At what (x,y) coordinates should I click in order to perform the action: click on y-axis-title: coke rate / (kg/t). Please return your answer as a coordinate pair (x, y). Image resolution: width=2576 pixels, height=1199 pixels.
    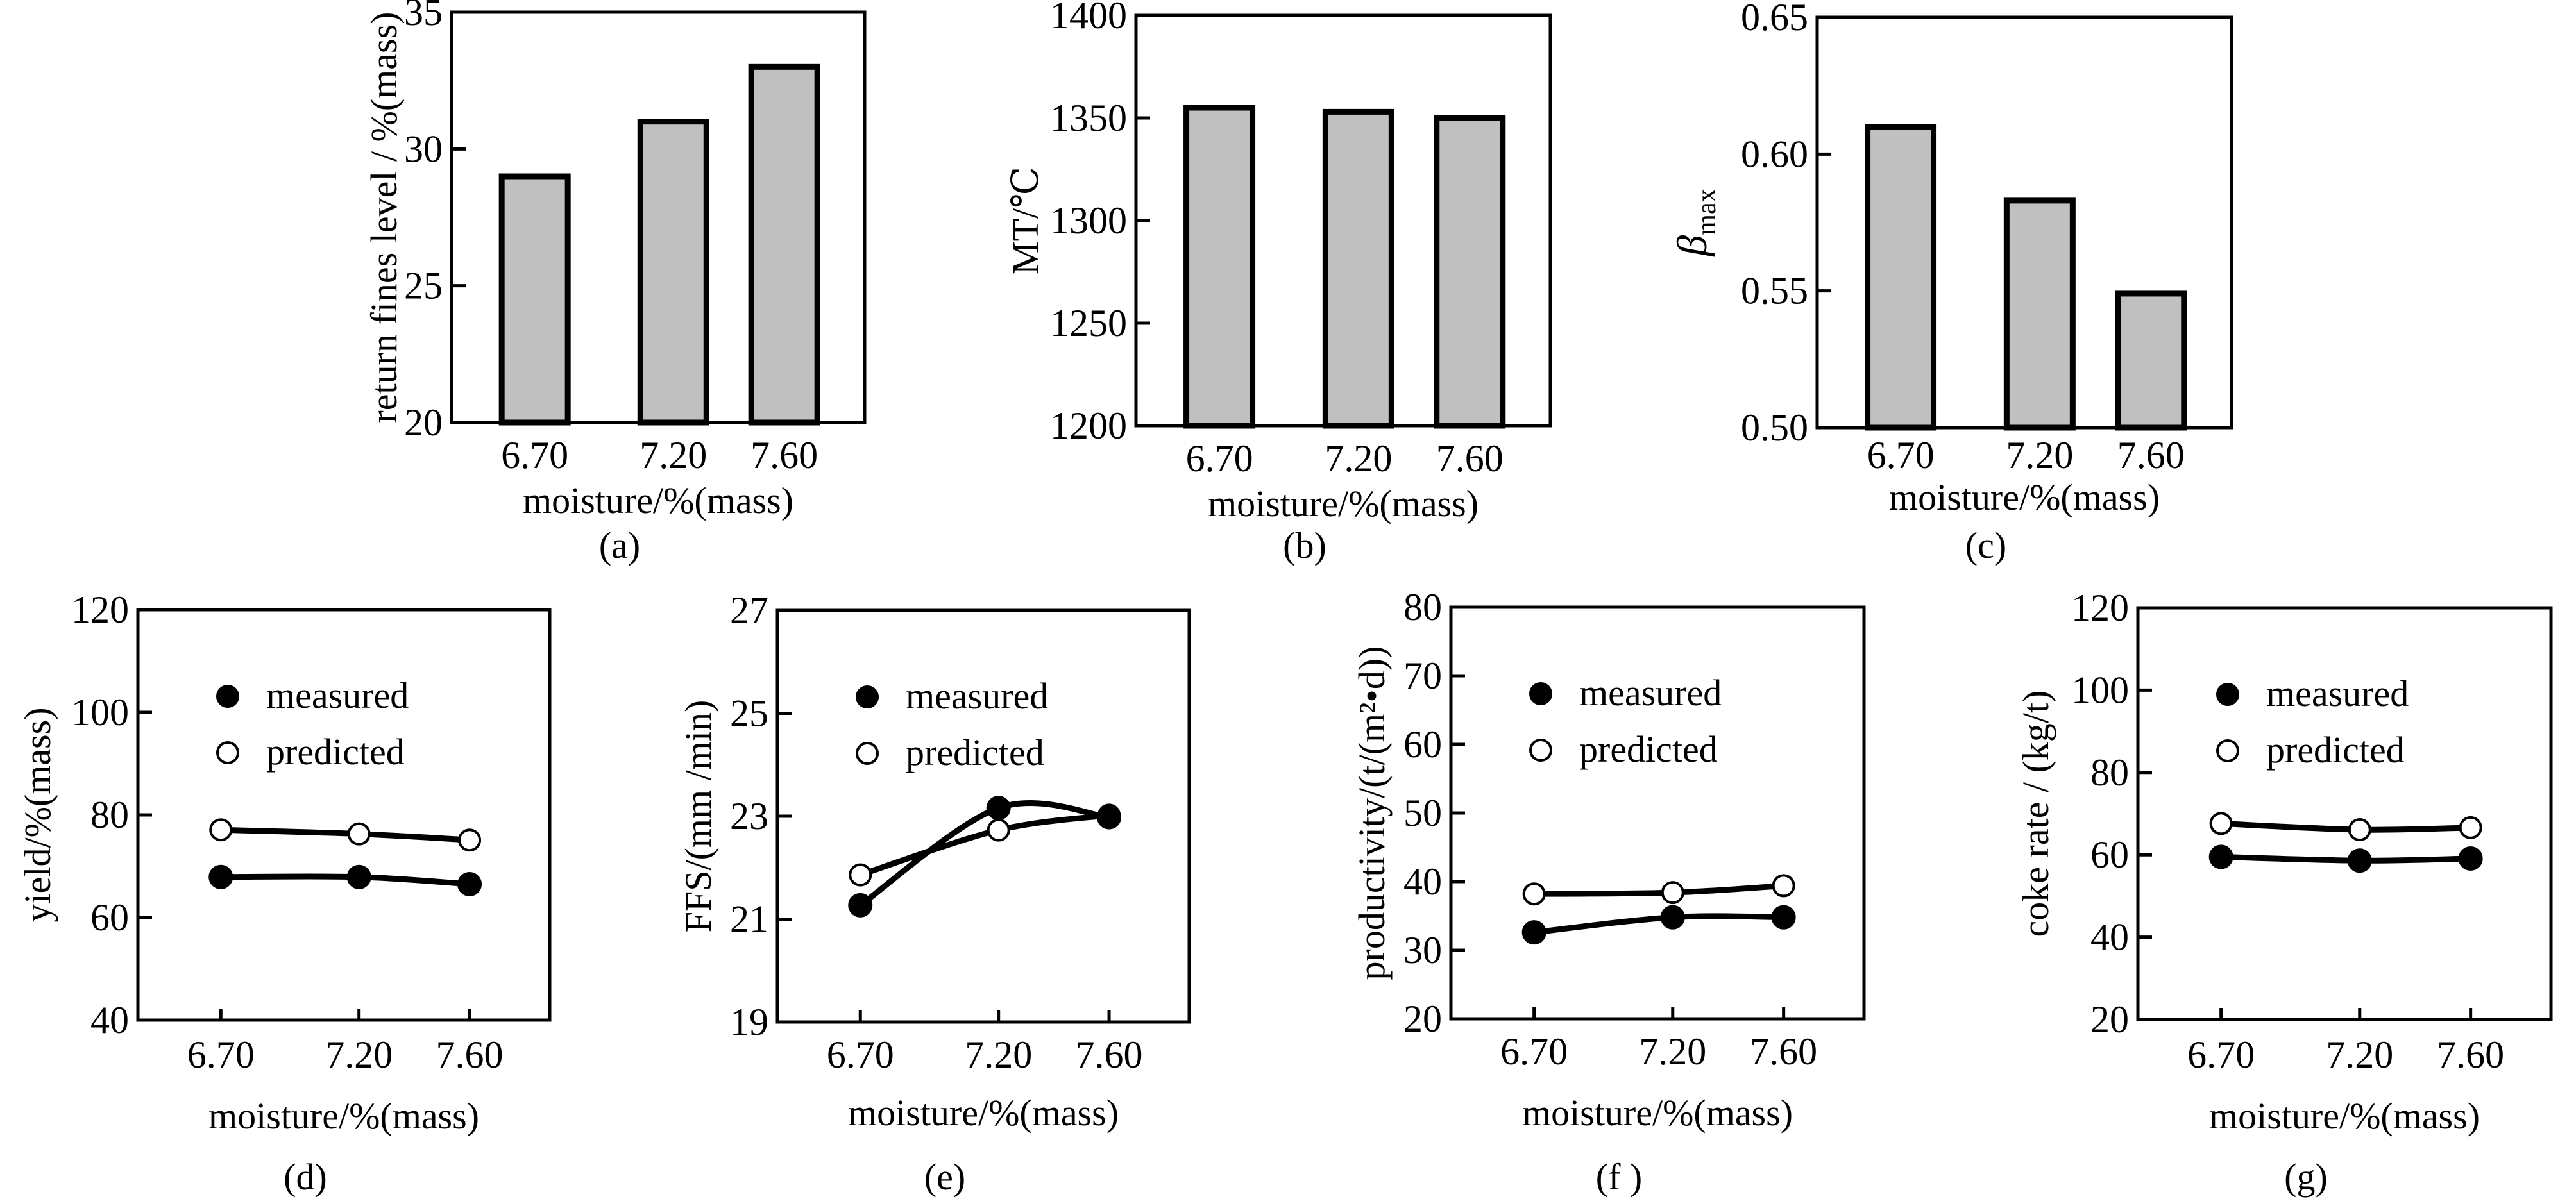
    Looking at the image, I should click on (2035, 814).